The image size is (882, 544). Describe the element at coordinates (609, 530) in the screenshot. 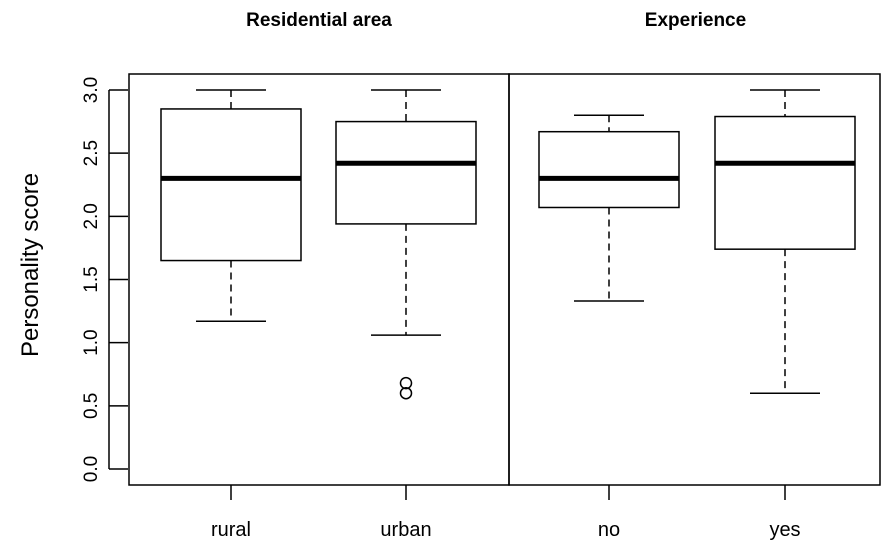

I see `category-label: no` at that location.